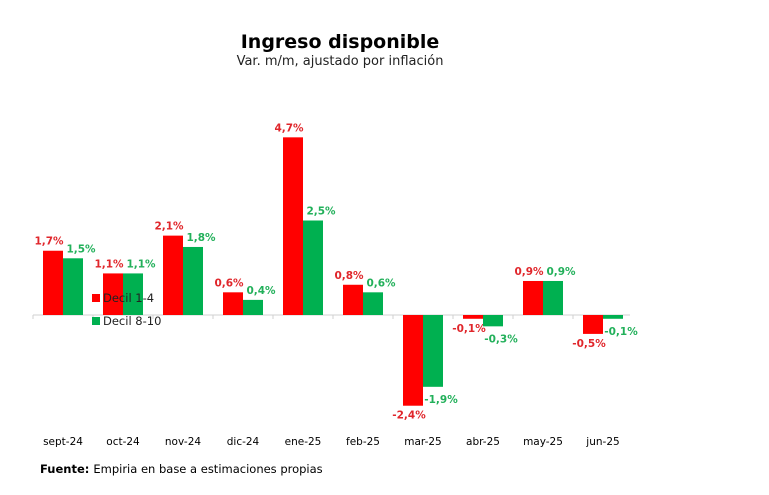  I want to click on x-tick-label: ene-25, so click(303, 442).